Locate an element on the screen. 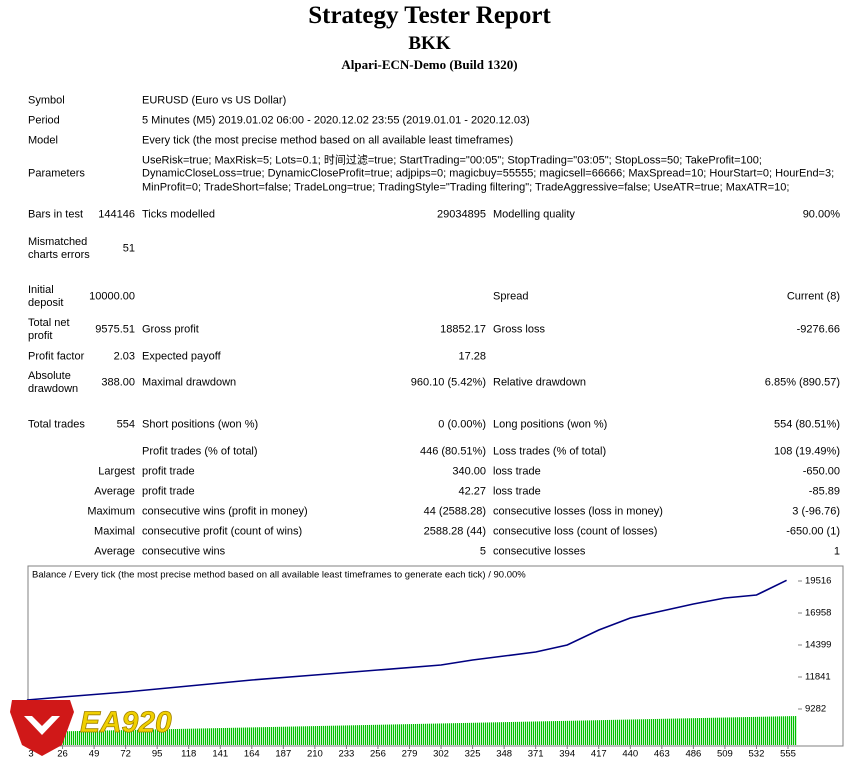 This screenshot has height=766, width=859. y-tick-label: 19516 is located at coordinates (818, 581).